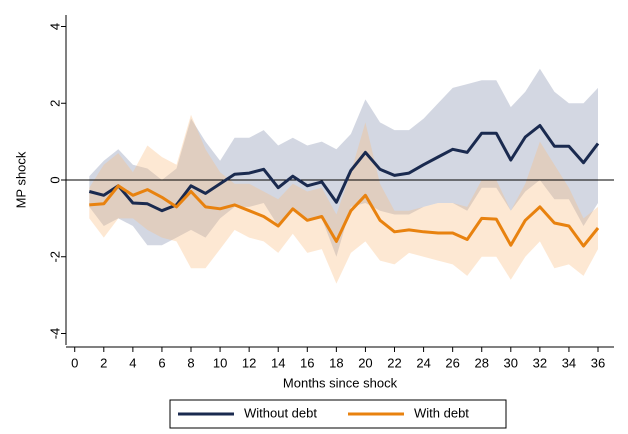 The width and height of the screenshot is (628, 434). What do you see at coordinates (20, 179) in the screenshot?
I see `y-axis-title: MP shock` at bounding box center [20, 179].